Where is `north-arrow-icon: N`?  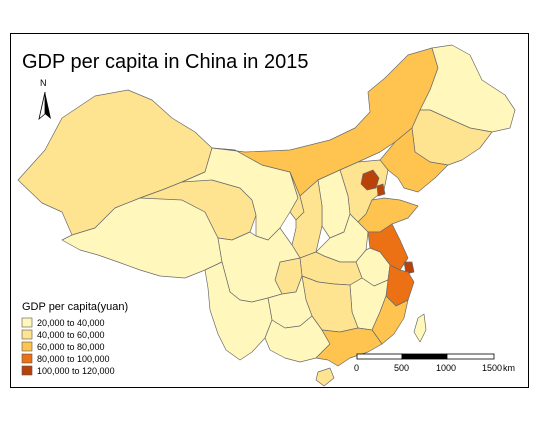
north-arrow-icon: N is located at coordinates (44, 99).